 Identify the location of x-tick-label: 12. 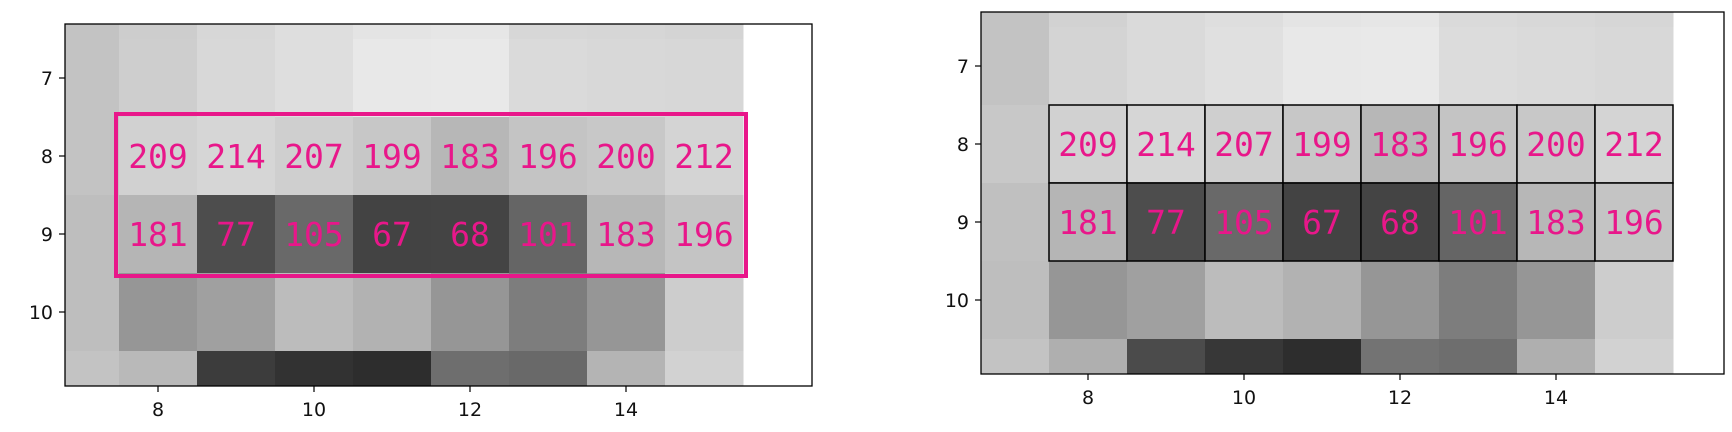
(470, 410).